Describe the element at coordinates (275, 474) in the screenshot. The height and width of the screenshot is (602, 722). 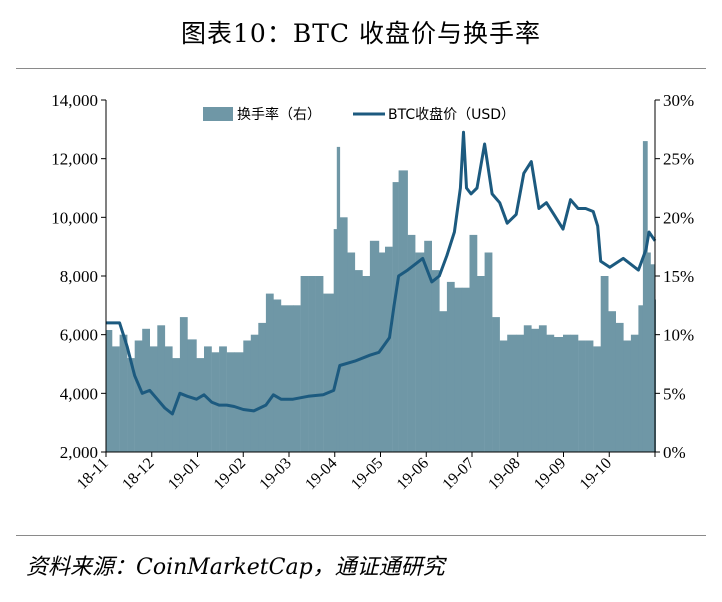
I see `x-tick-label: 19-03` at that location.